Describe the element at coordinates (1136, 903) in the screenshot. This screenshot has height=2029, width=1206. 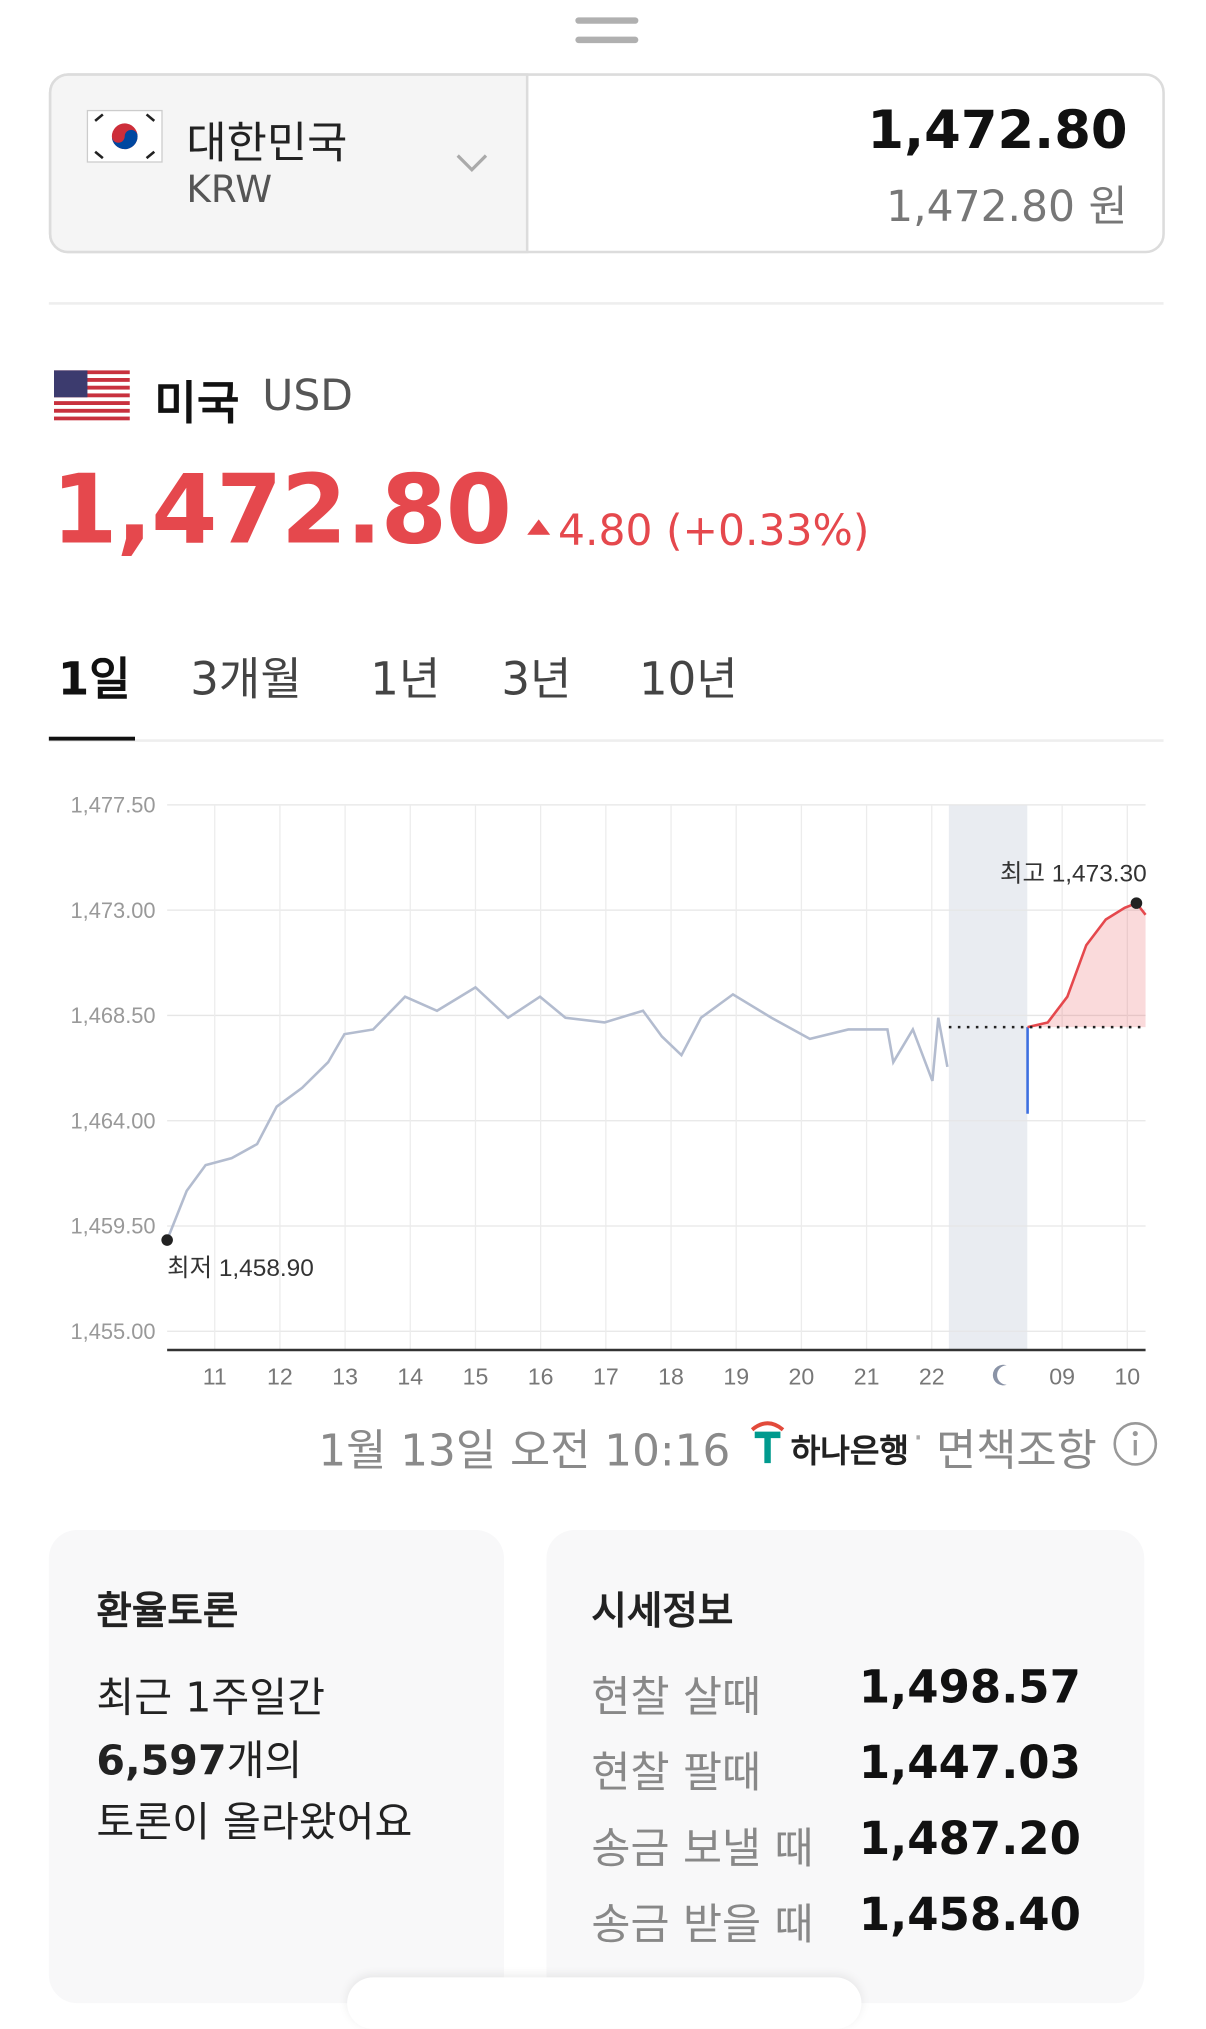
I see `max-point` at that location.